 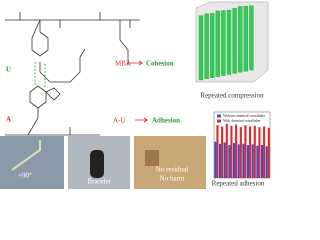 I want to click on label-cohesion: Cohesion, so click(x=160, y=64).